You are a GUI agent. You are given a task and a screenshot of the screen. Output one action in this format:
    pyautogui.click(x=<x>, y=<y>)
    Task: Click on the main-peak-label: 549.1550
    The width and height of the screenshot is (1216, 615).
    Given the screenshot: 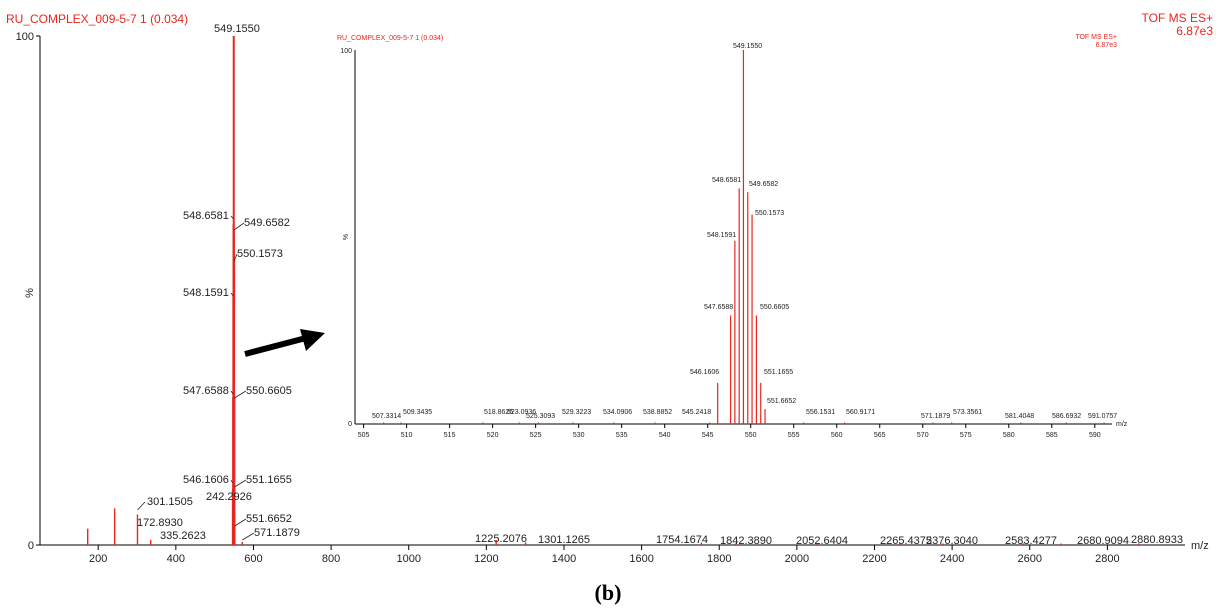 What is the action you would take?
    pyautogui.click(x=237, y=29)
    